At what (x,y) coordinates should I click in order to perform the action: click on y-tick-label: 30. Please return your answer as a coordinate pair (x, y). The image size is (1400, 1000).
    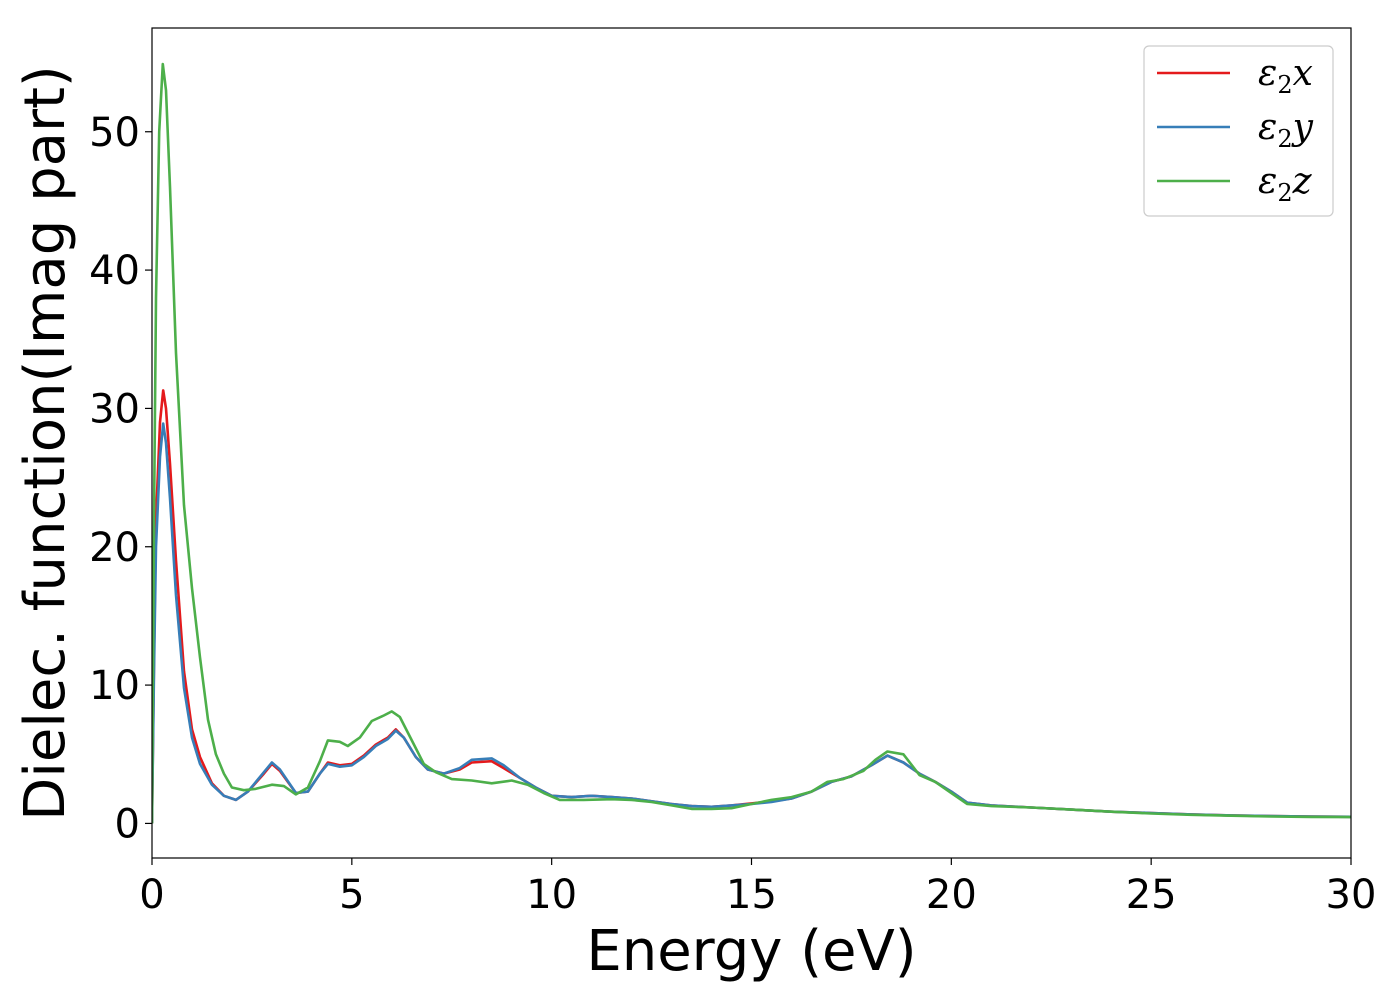
    Looking at the image, I should click on (114, 409).